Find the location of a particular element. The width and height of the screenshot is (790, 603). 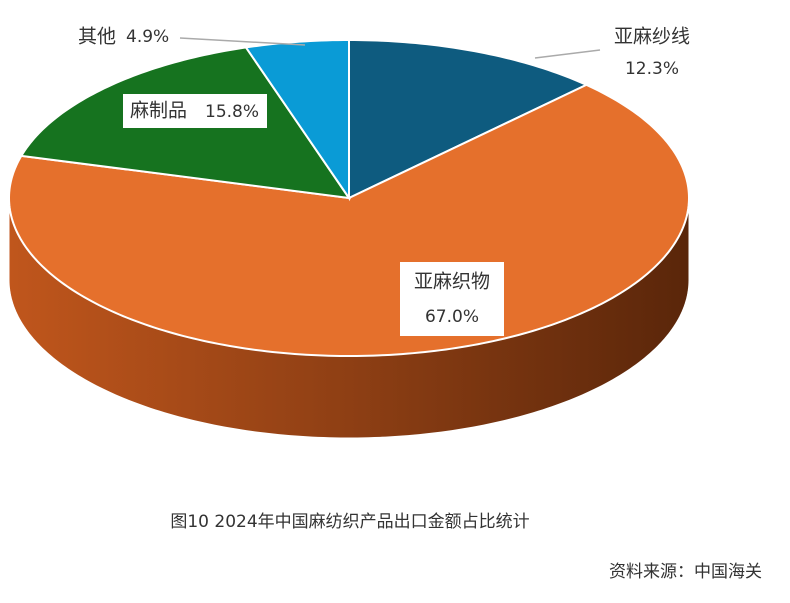

data-label-name: 亚麻纱线 is located at coordinates (652, 37).